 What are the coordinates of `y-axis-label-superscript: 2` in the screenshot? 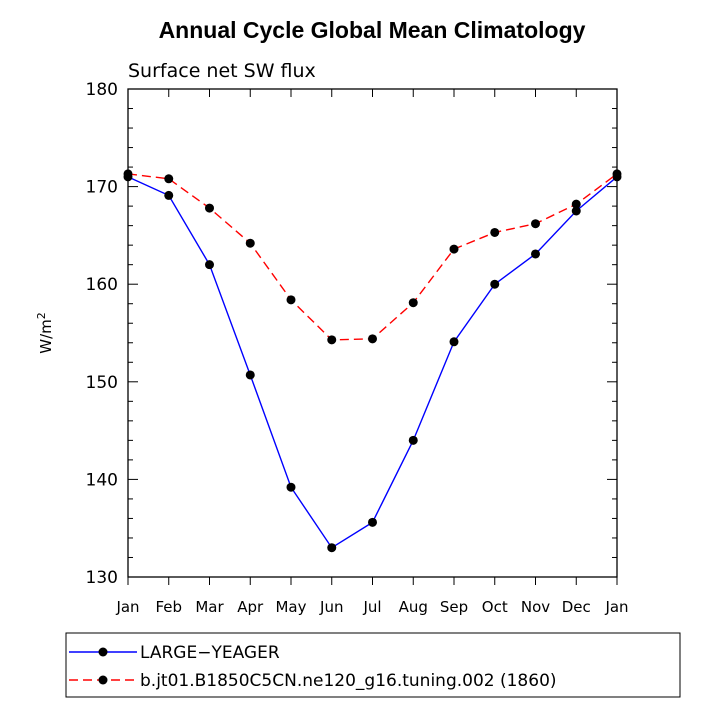 It's located at (41, 315).